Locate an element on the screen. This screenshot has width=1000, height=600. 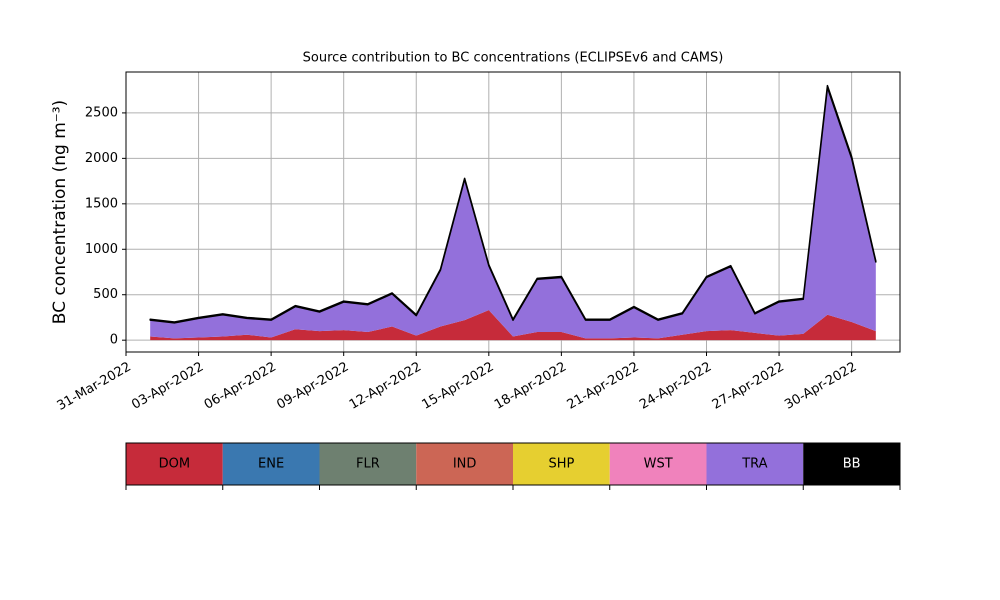
x-tick-label: 21-Apr-2022 is located at coordinates (603, 386).